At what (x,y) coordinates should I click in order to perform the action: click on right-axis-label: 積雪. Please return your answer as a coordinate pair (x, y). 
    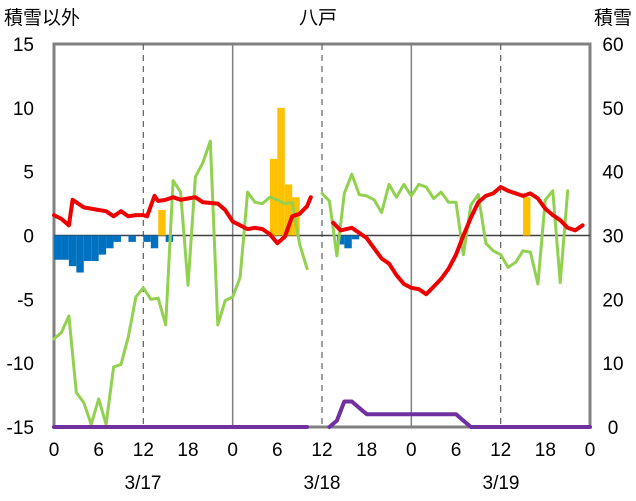
    Looking at the image, I should click on (613, 18).